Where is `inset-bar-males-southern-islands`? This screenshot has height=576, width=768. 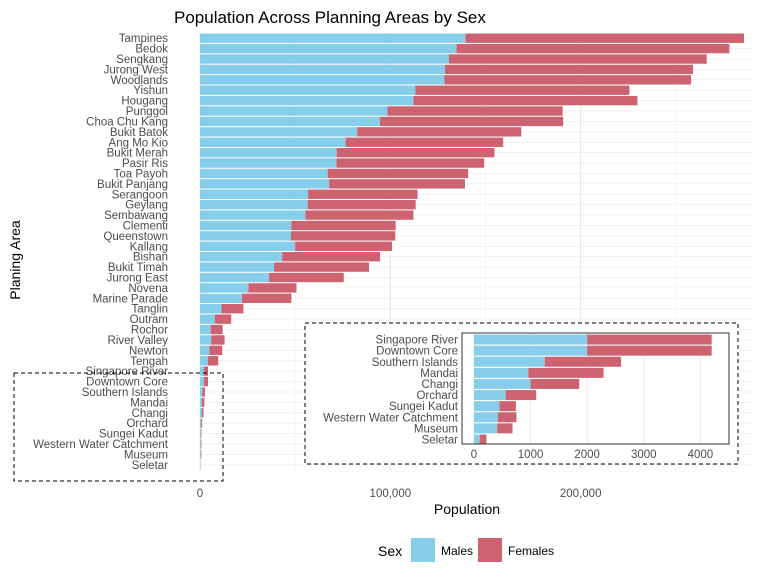
inset-bar-males-southern-islands is located at coordinates (509, 361).